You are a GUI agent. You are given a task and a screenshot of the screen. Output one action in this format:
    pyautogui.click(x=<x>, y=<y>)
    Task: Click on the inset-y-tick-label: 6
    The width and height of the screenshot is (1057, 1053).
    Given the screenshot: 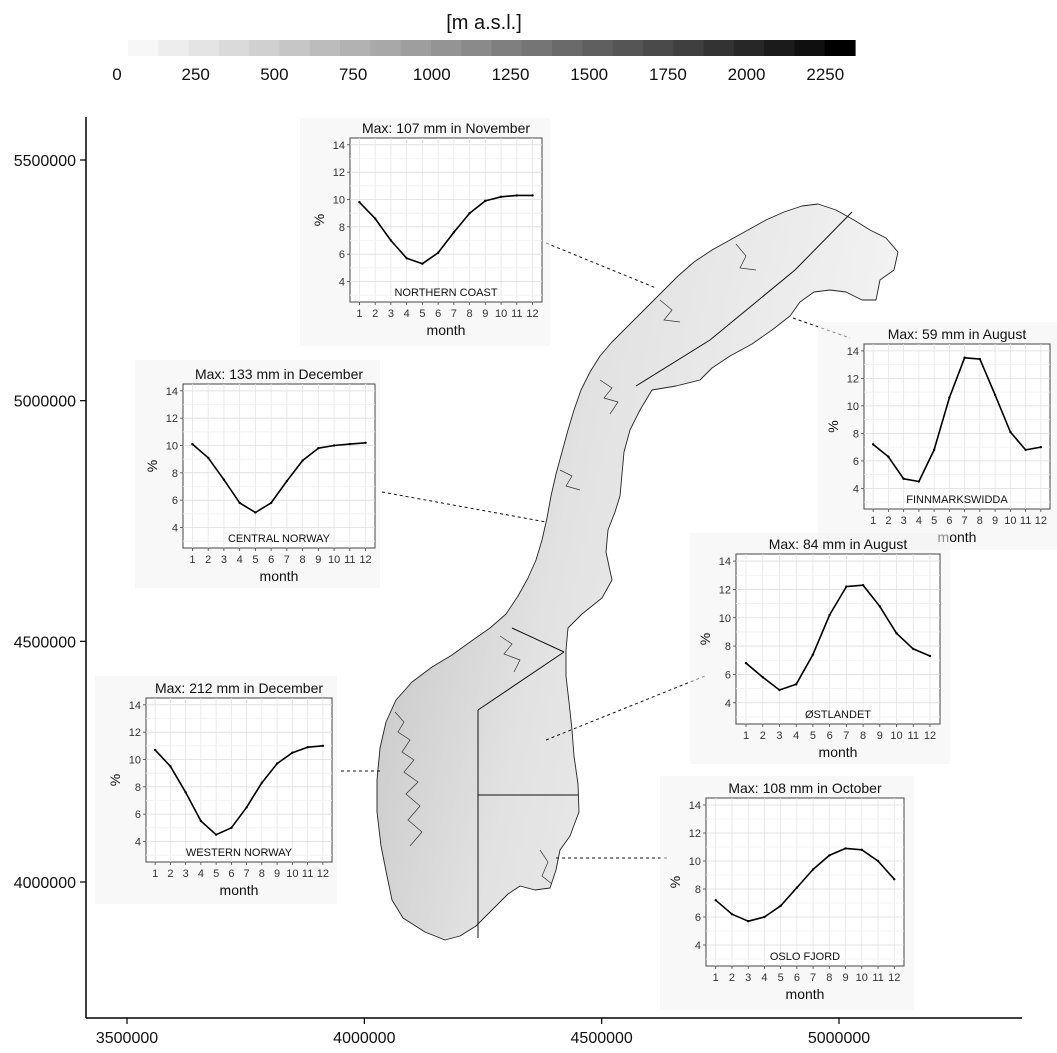 What is the action you would take?
    pyautogui.click(x=175, y=501)
    